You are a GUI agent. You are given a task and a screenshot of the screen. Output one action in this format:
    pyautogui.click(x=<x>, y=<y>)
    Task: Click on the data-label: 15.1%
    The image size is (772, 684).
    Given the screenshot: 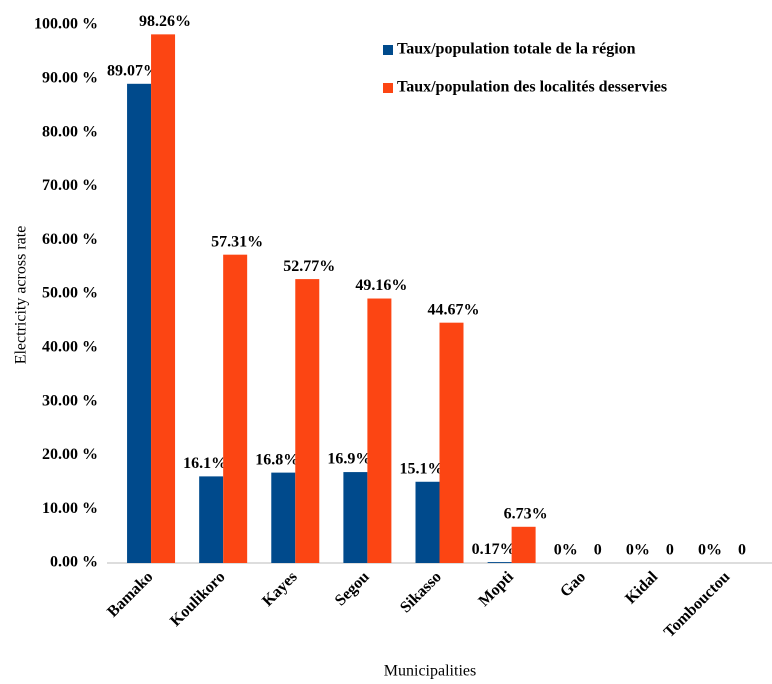 What is the action you would take?
    pyautogui.click(x=422, y=468)
    